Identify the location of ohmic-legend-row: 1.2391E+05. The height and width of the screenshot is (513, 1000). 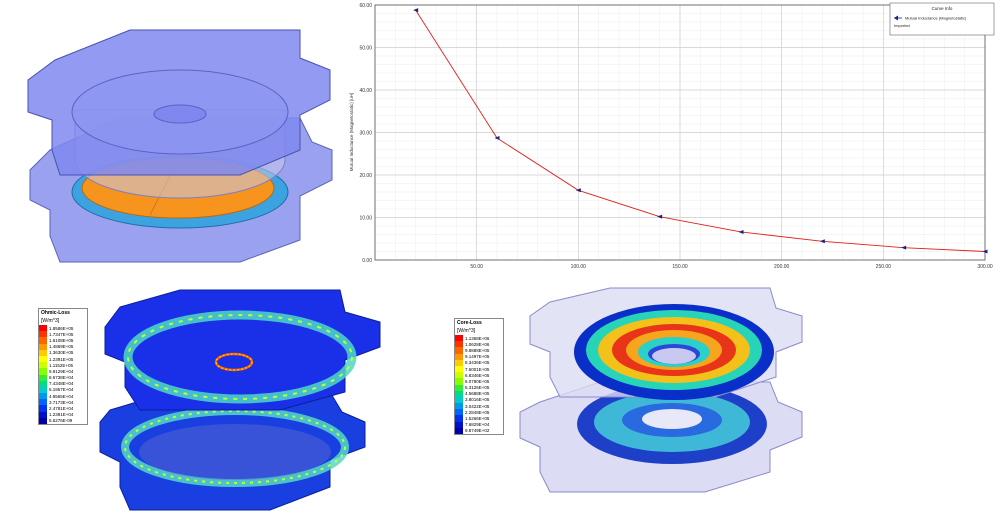
(63, 359).